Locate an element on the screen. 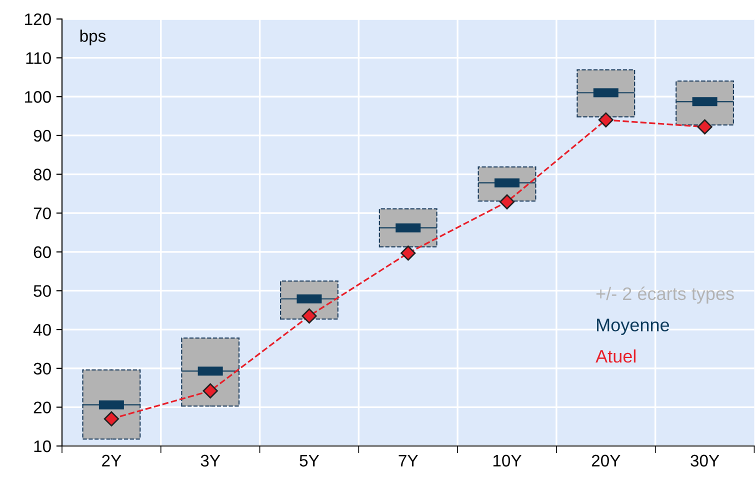 The image size is (755, 479). text: Moyenne is located at coordinates (633, 326).